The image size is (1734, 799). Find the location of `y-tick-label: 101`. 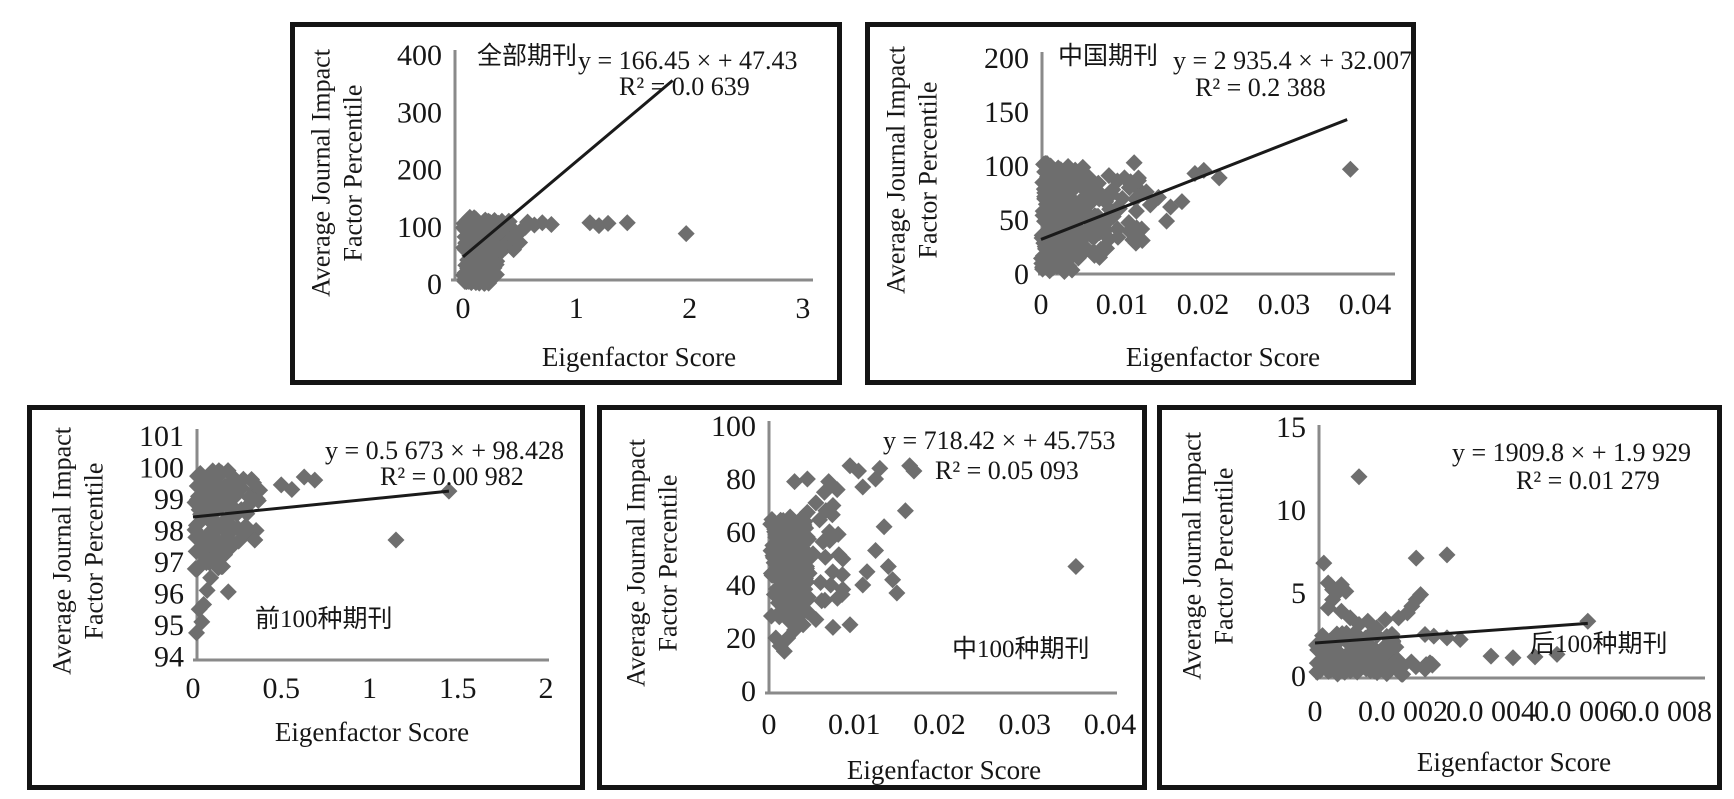

y-tick-label: 101 is located at coordinates (161, 436).